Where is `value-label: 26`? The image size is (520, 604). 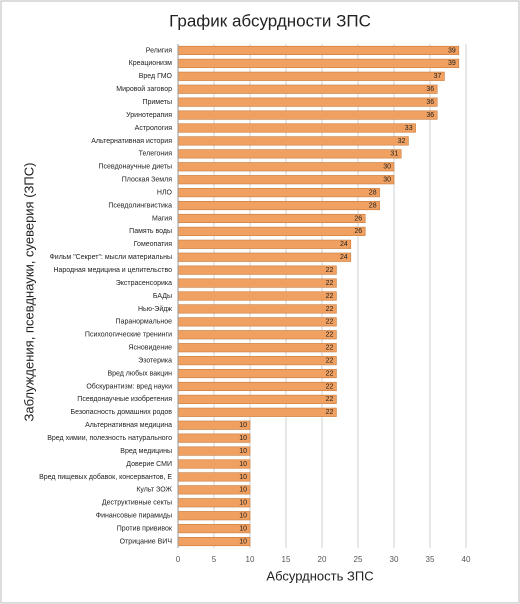
value-label: 26 is located at coordinates (358, 231).